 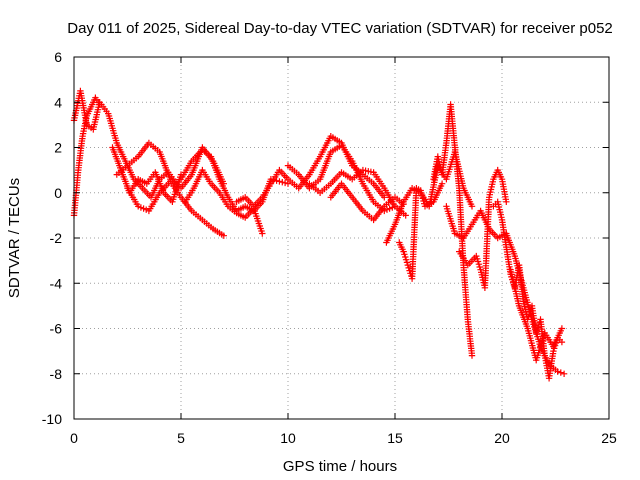 I want to click on y-tick-label: -6, so click(x=56, y=329).